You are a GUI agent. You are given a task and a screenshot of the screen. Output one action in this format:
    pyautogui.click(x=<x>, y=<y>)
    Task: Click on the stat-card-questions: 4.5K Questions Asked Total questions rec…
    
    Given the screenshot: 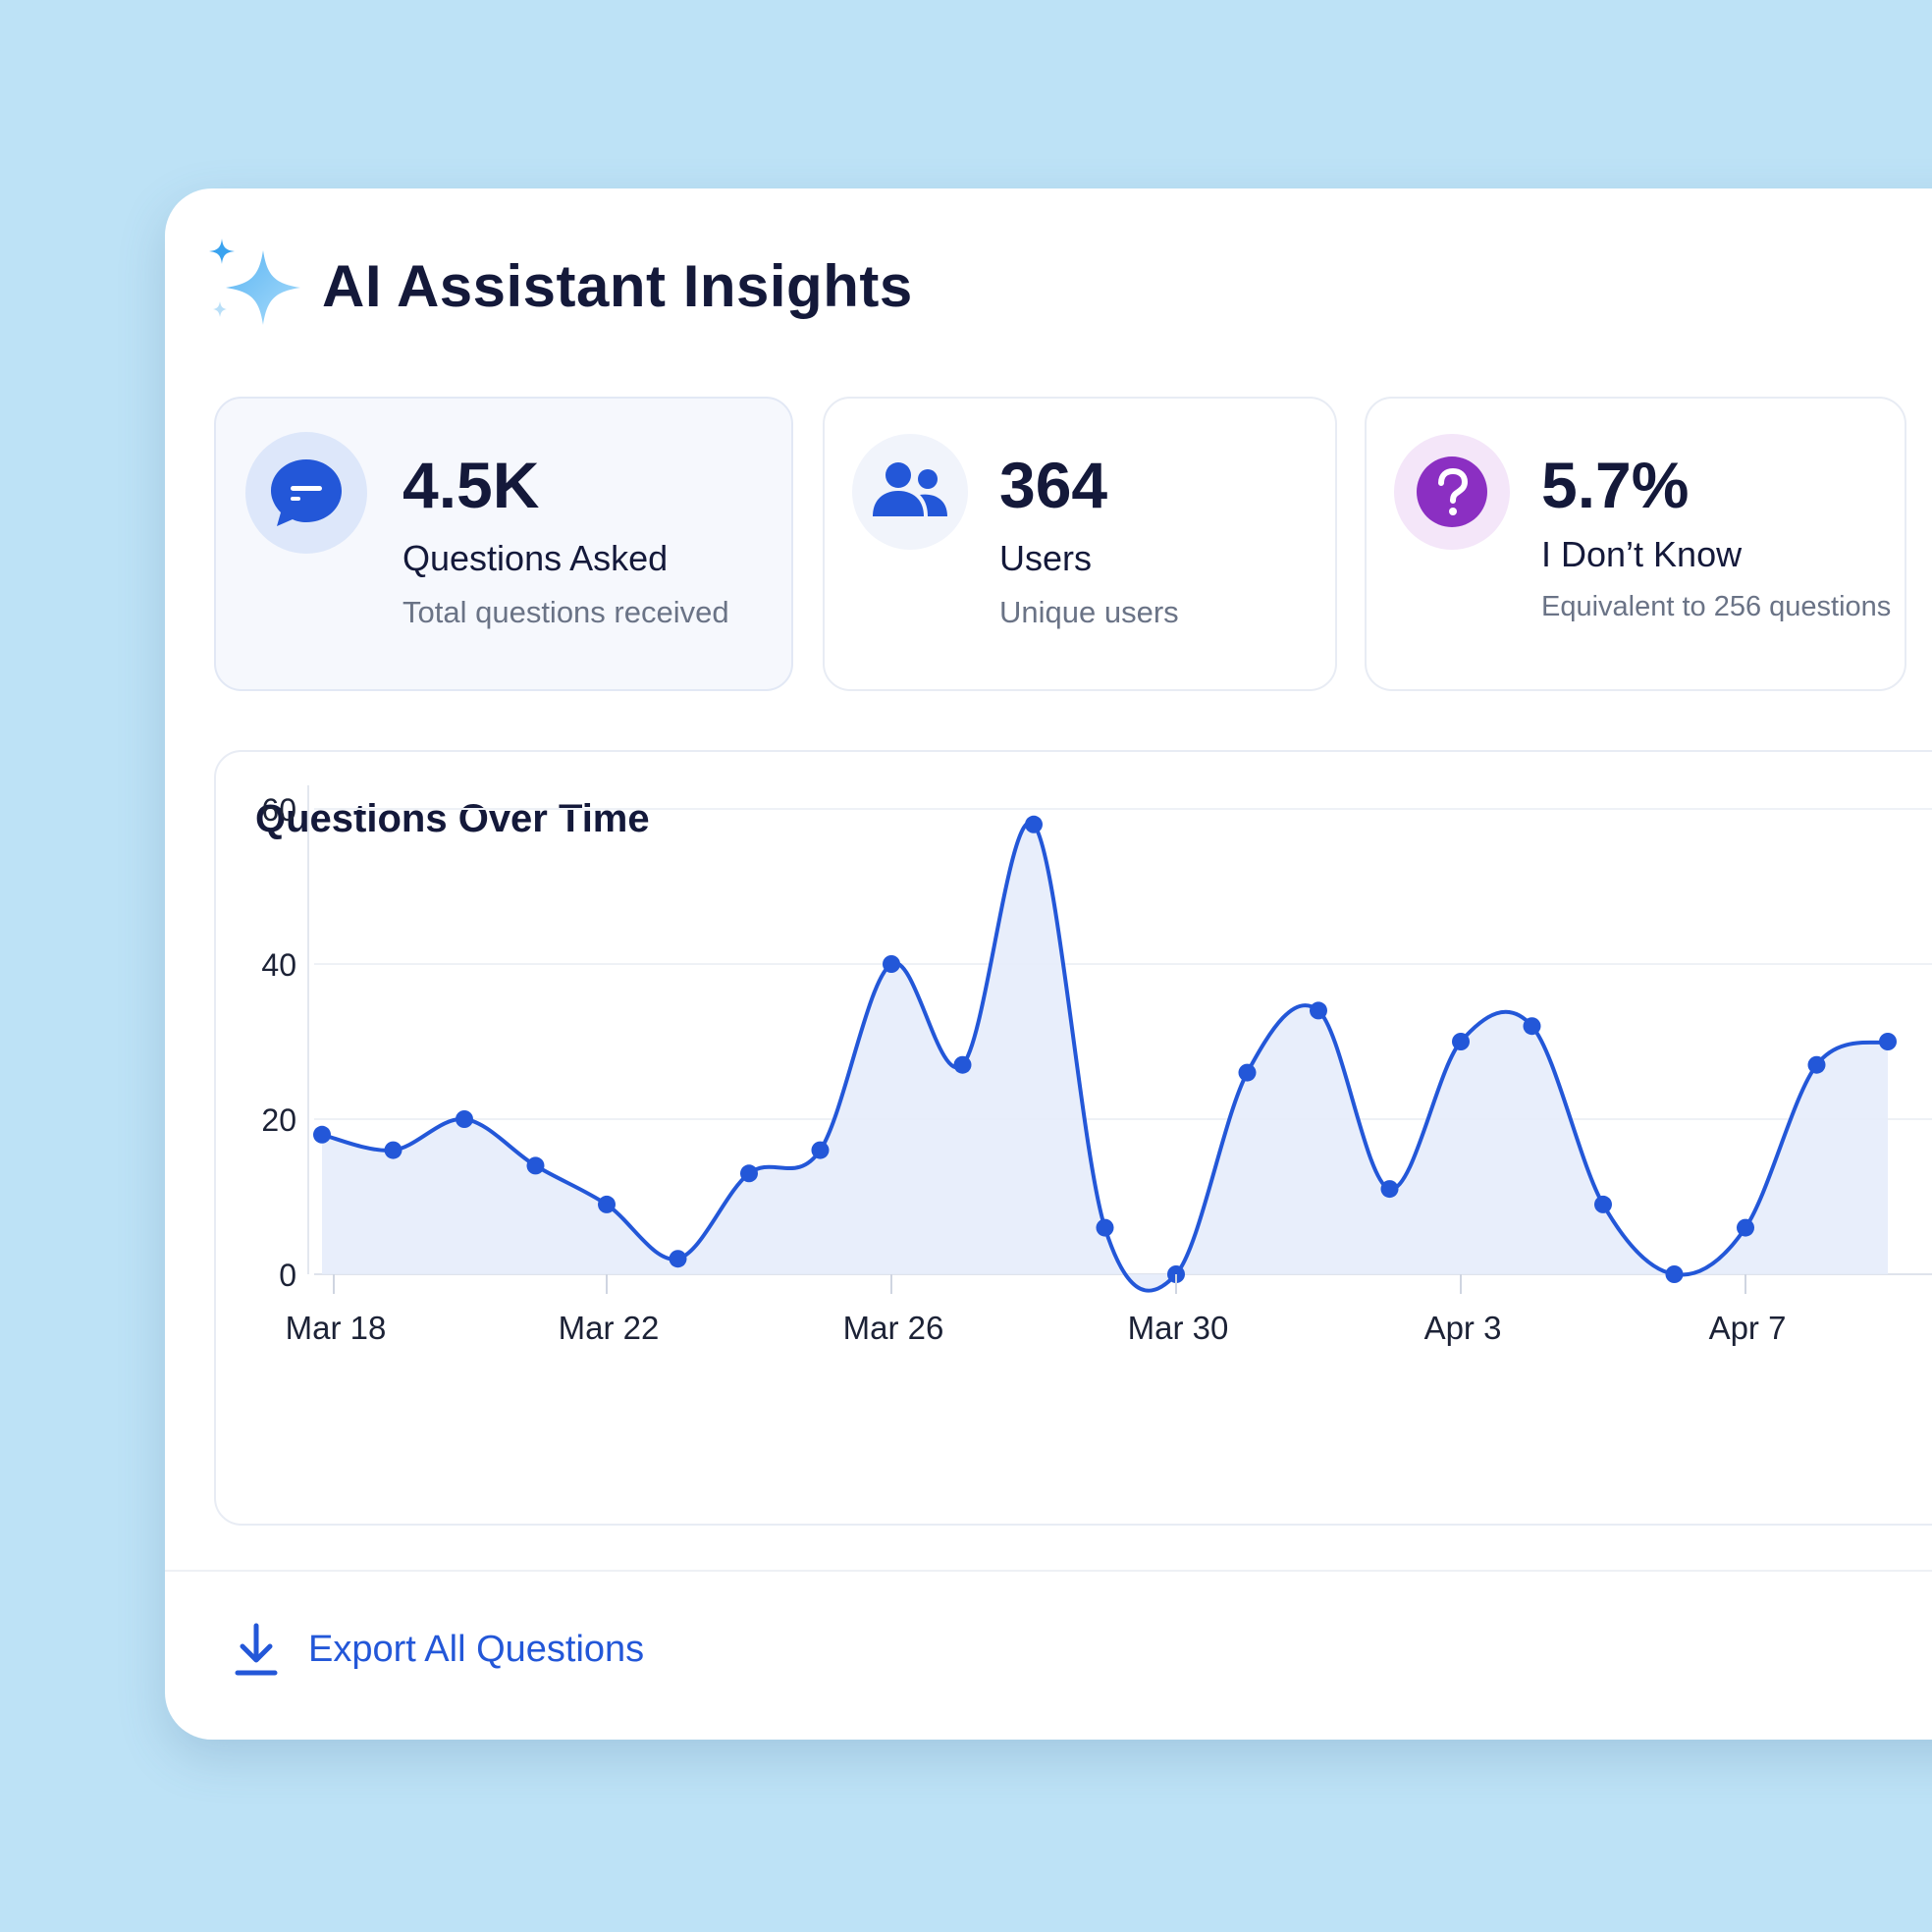 What is the action you would take?
    pyautogui.click(x=503, y=544)
    